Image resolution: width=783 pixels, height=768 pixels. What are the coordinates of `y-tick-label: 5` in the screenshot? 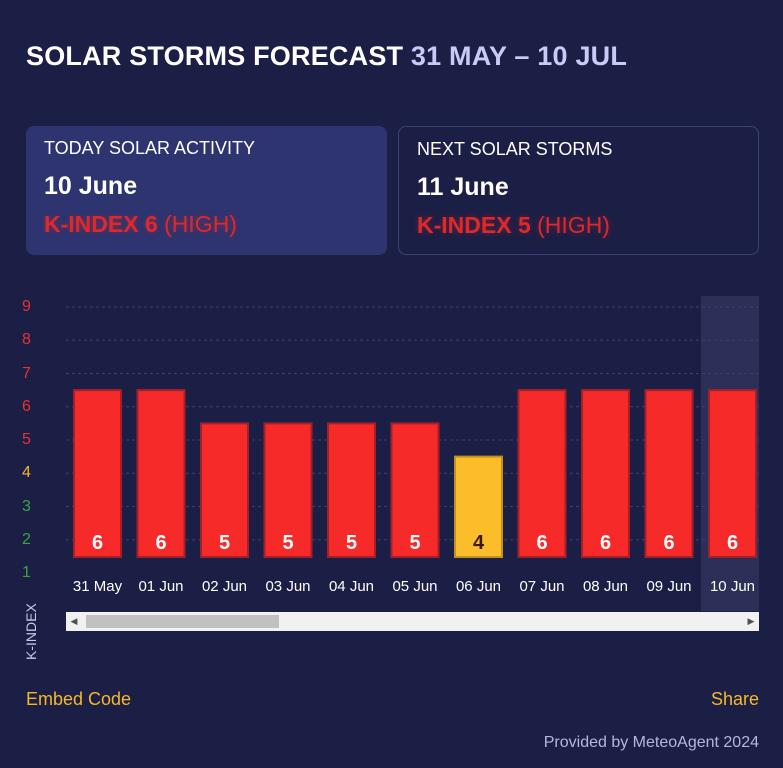 It's located at (26, 439).